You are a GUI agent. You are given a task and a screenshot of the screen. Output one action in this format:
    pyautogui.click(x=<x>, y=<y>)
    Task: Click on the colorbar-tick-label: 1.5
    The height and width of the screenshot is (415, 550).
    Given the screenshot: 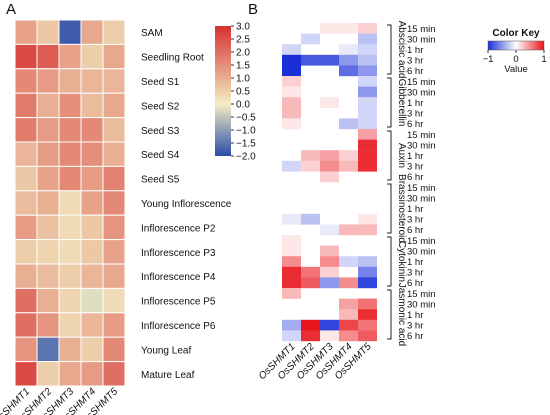 What is the action you would take?
    pyautogui.click(x=243, y=66)
    